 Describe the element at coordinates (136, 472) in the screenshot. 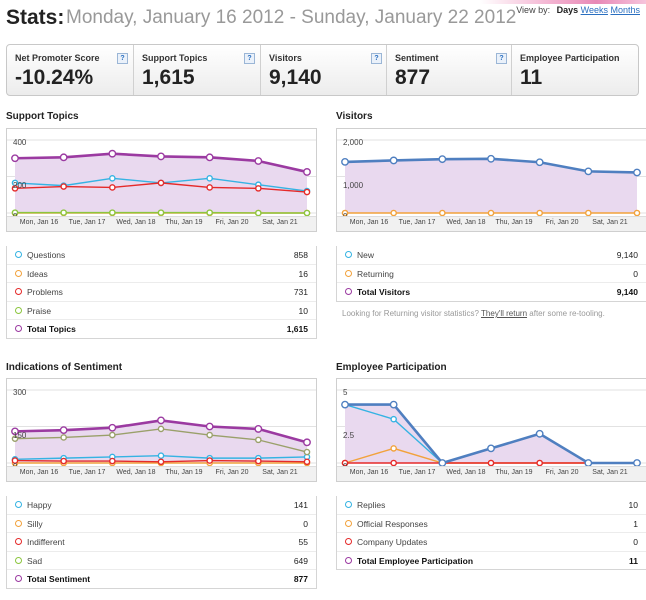

I see `x-tick-label: Wed, Jan 18` at that location.